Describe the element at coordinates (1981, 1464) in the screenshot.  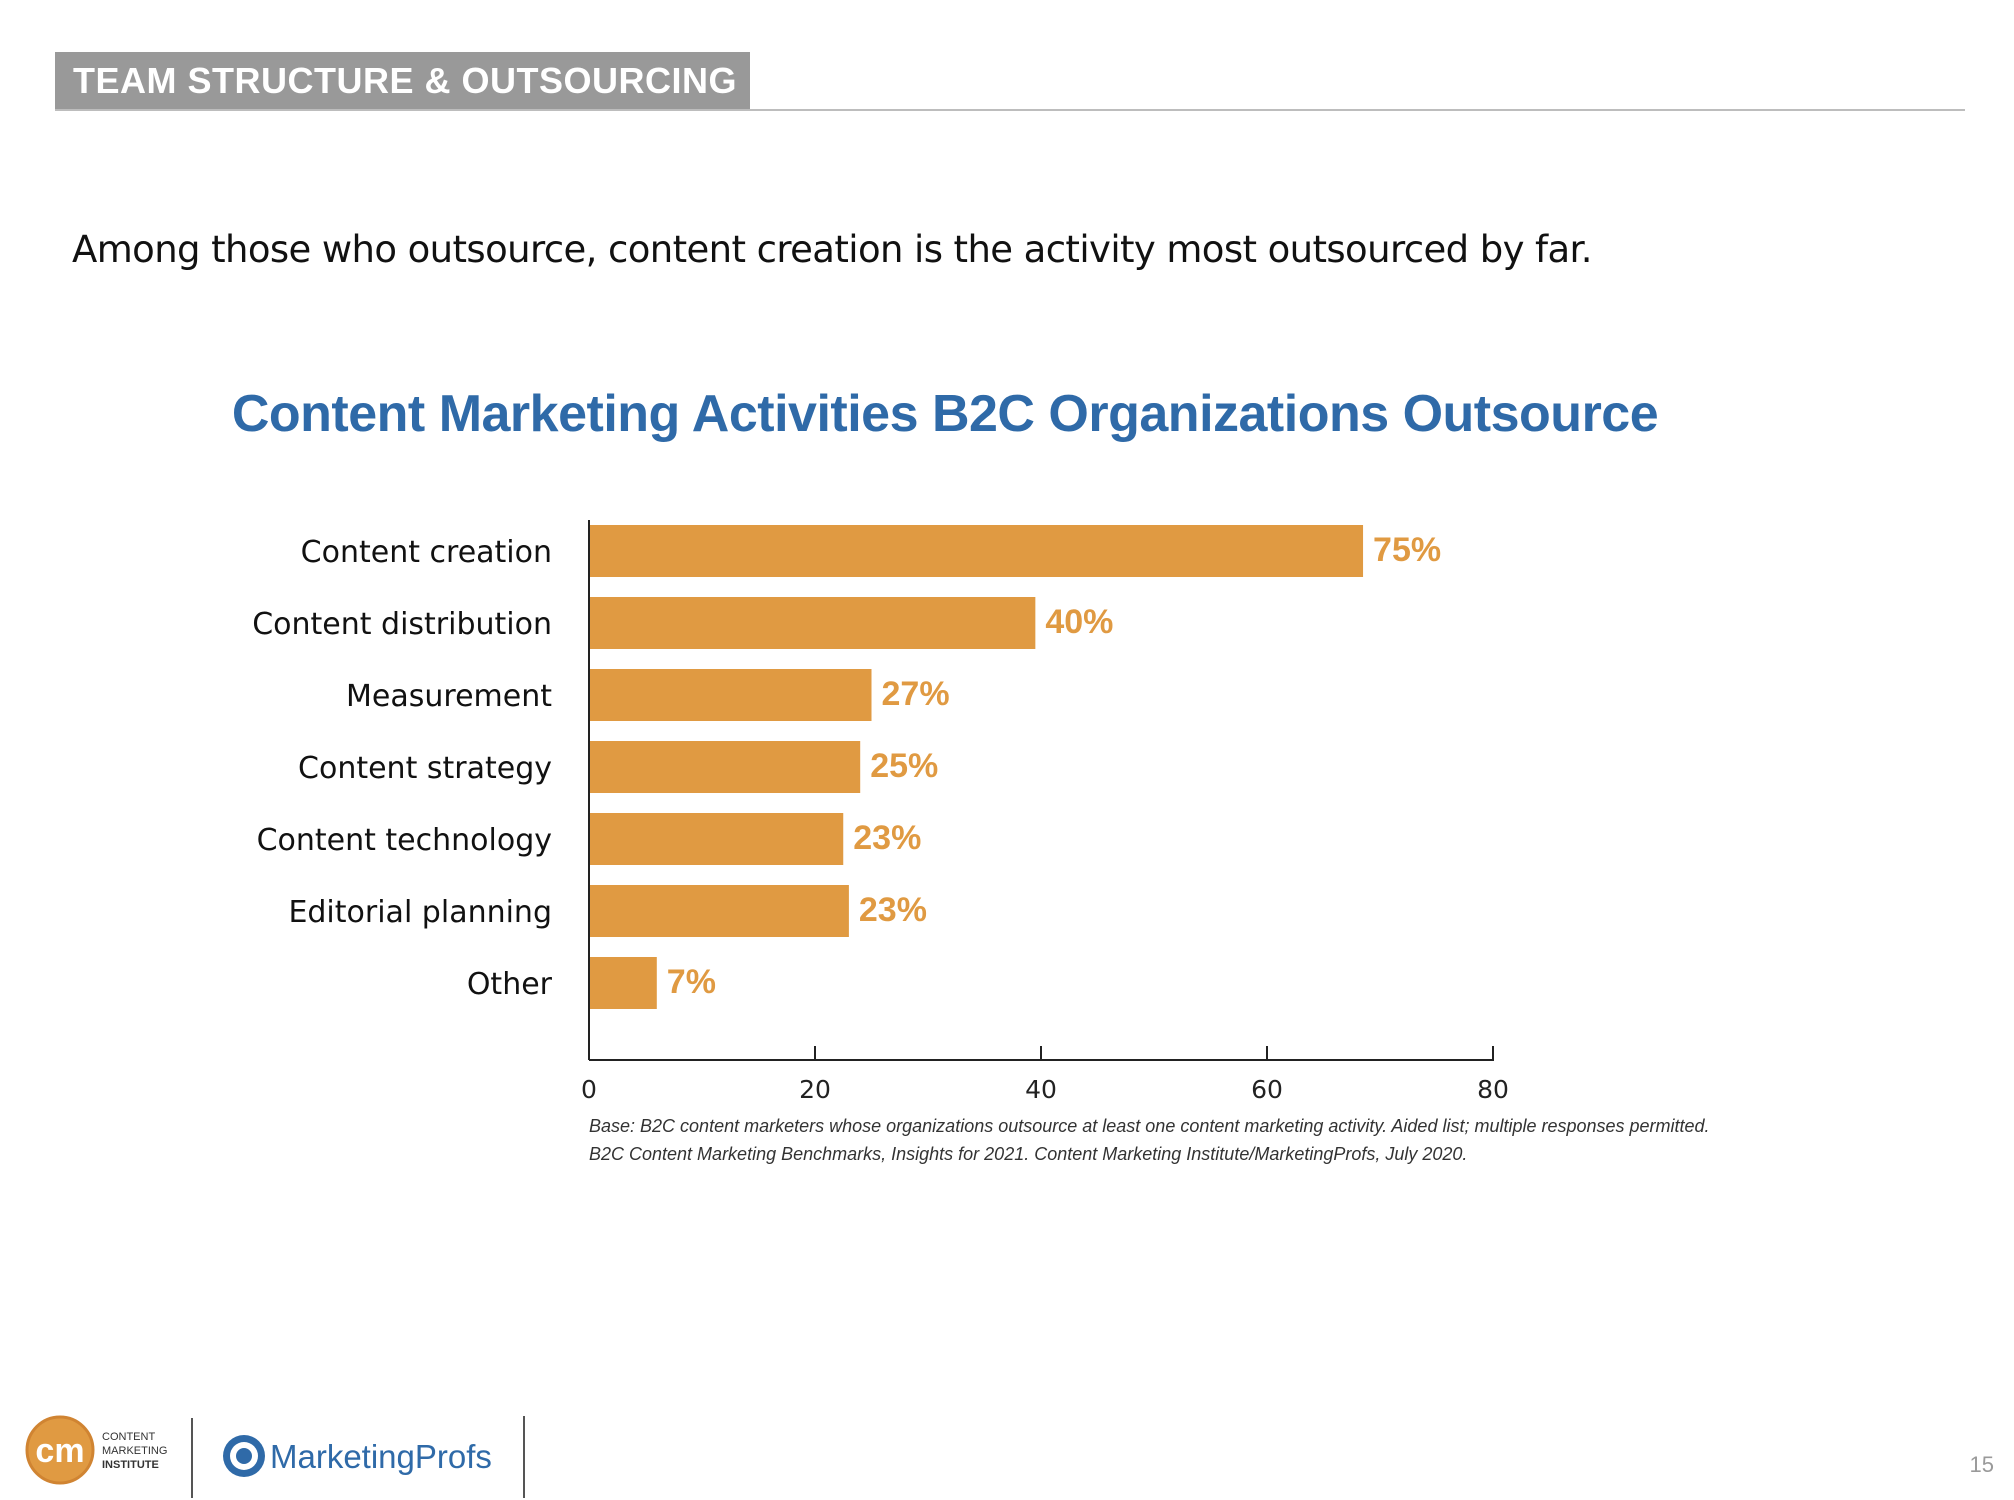
I see `page-number: 15` at that location.